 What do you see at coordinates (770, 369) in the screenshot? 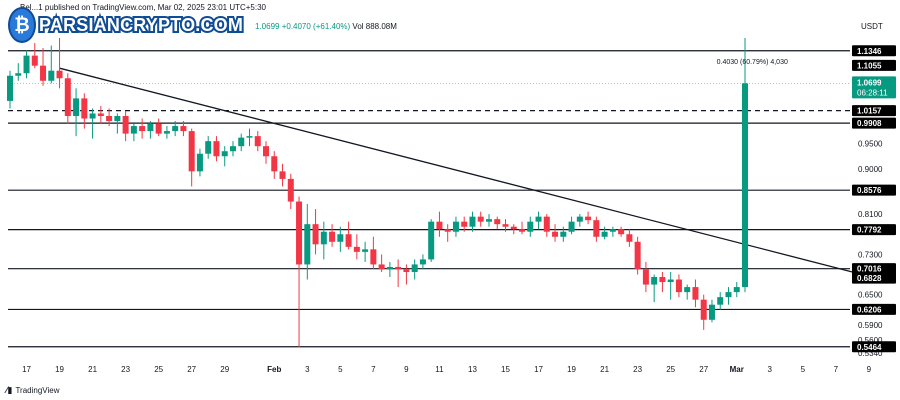
I see `time-tick-label: 3` at bounding box center [770, 369].